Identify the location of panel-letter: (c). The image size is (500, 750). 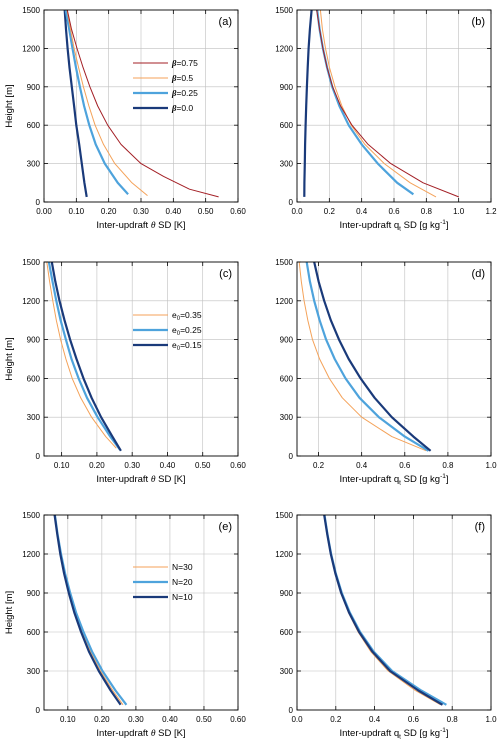
(225, 274).